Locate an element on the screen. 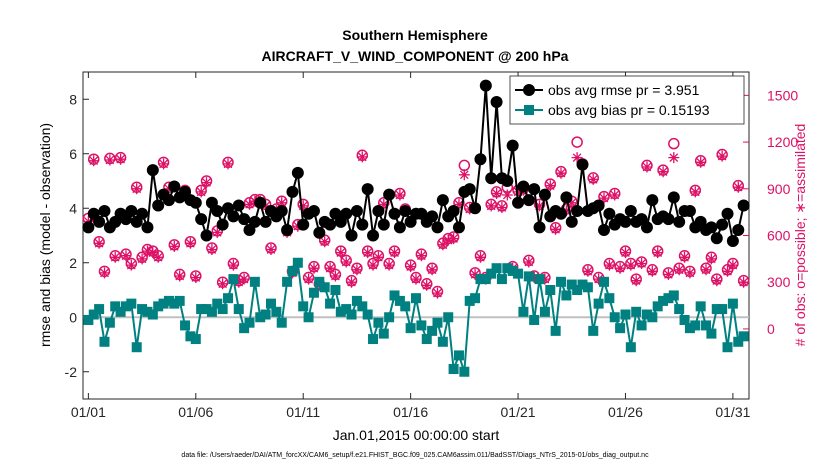 The width and height of the screenshot is (830, 470). obs-possible-marker is located at coordinates (577, 142).